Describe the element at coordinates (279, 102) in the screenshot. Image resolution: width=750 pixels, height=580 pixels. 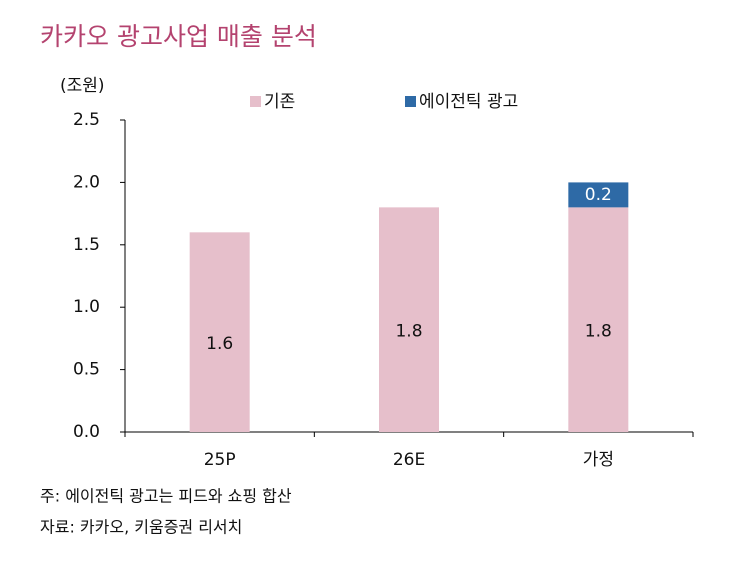
I see `legend-label: 기존` at that location.